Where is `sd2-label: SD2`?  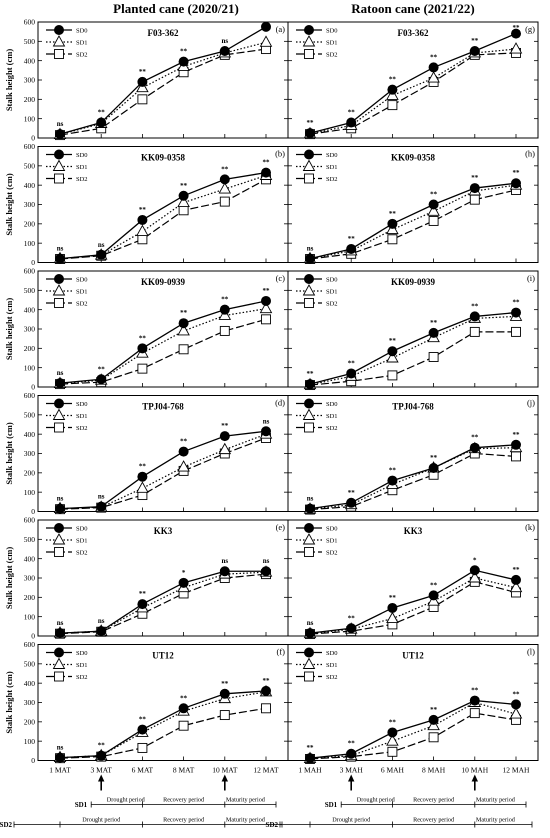 sd2-label: SD2 is located at coordinates (6, 825).